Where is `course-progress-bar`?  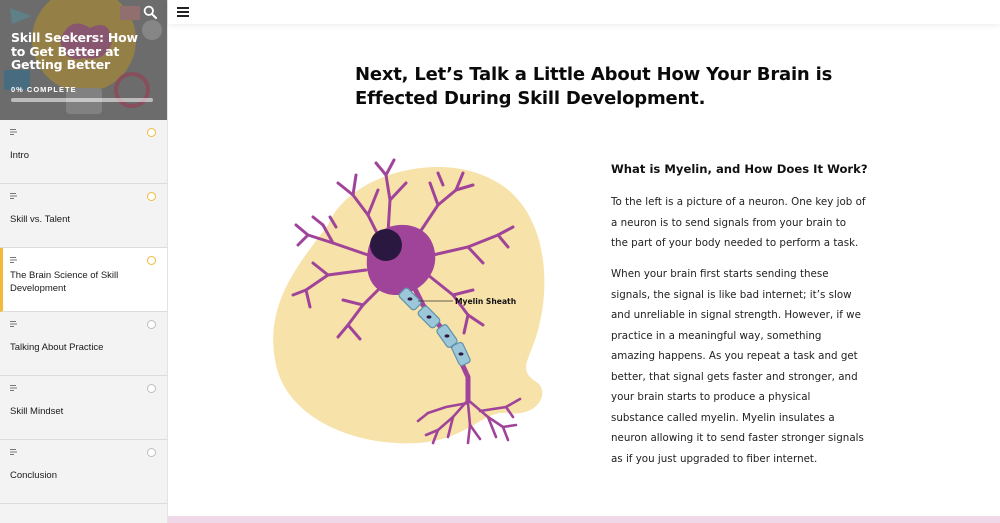
course-progress-bar is located at coordinates (82, 100).